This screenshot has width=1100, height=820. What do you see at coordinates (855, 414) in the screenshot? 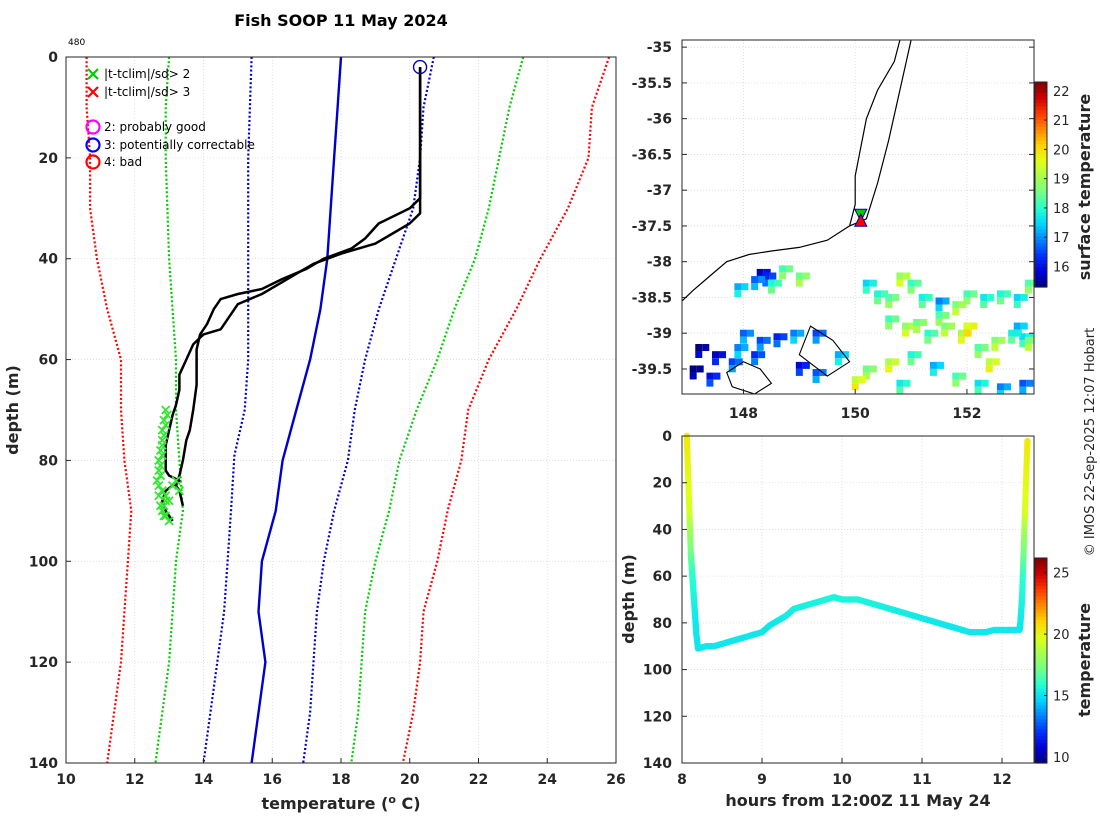
I see `map-xtick-label: 150` at bounding box center [855, 414].